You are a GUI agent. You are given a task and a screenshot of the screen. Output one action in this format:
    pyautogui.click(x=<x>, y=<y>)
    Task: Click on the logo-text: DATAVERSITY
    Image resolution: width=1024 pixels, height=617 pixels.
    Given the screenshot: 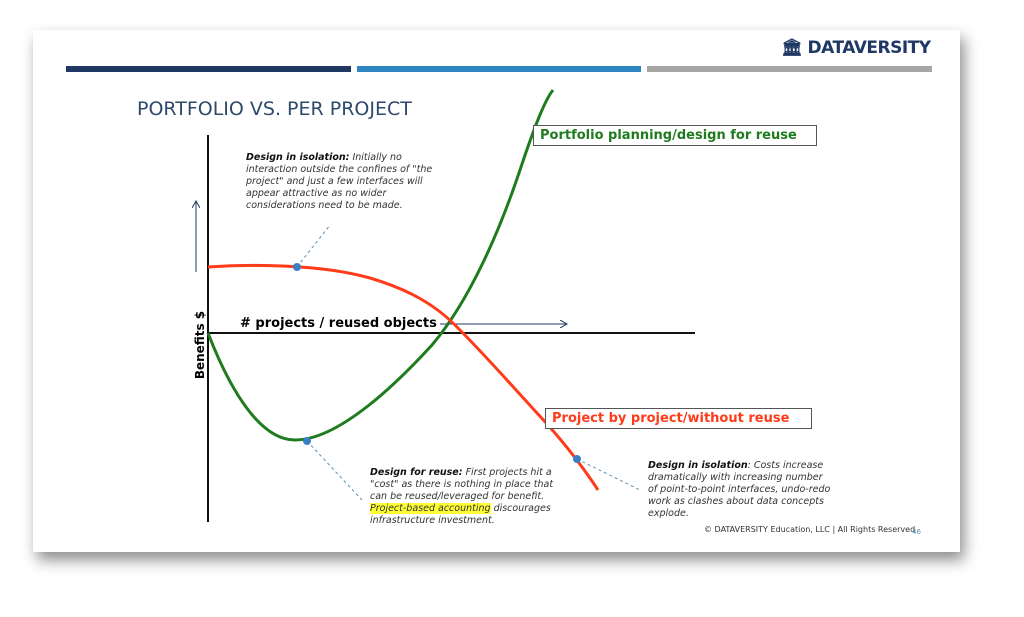 What is the action you would take?
    pyautogui.click(x=869, y=48)
    